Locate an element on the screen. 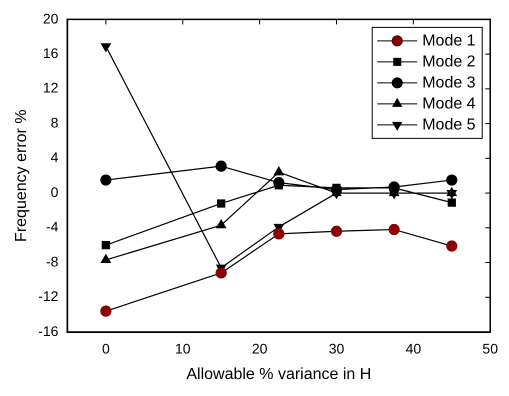 This screenshot has height=396, width=509. legend-label: Mode 5 is located at coordinates (449, 125).